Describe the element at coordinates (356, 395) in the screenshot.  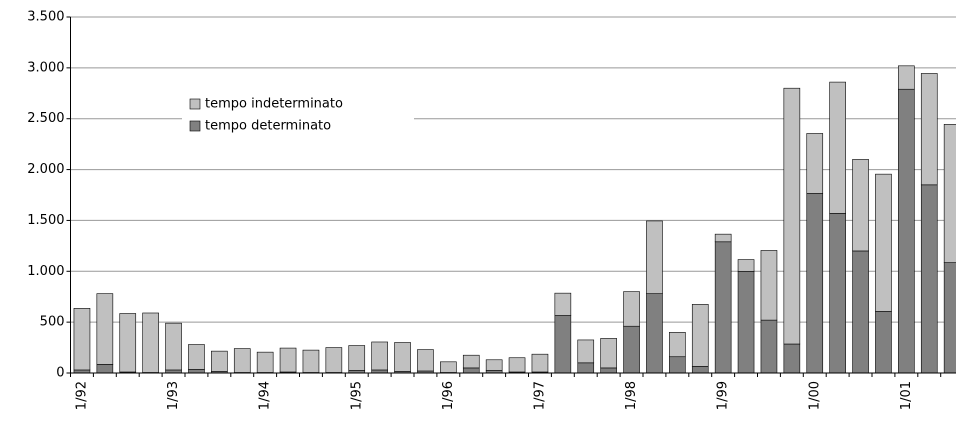
I see `x-tick-label: 1/95` at that location.